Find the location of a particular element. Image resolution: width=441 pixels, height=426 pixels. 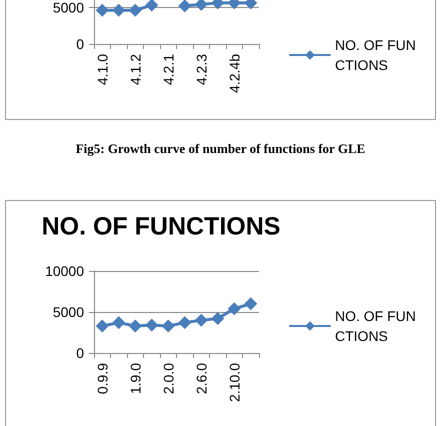

x-tick-label: 4.2.4b is located at coordinates (234, 73).